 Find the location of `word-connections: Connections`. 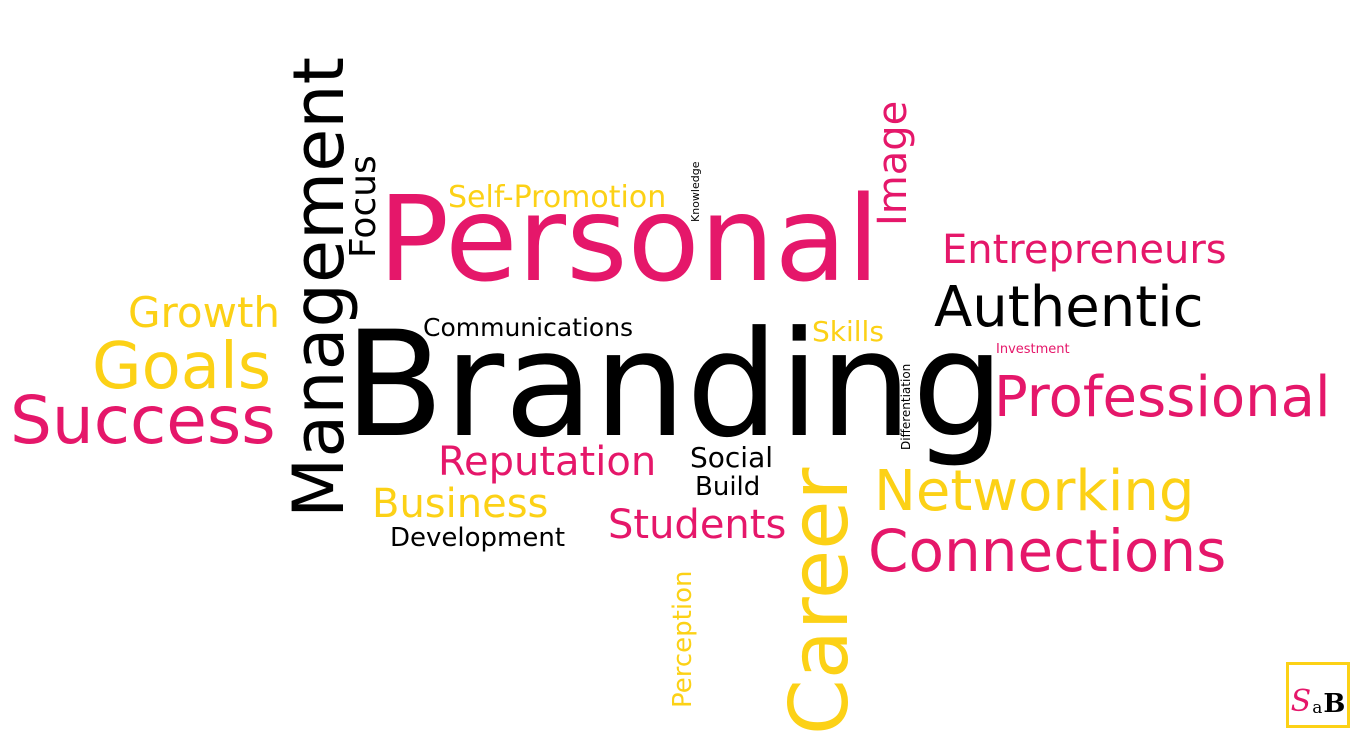

word-connections: Connections is located at coordinates (1047, 551).